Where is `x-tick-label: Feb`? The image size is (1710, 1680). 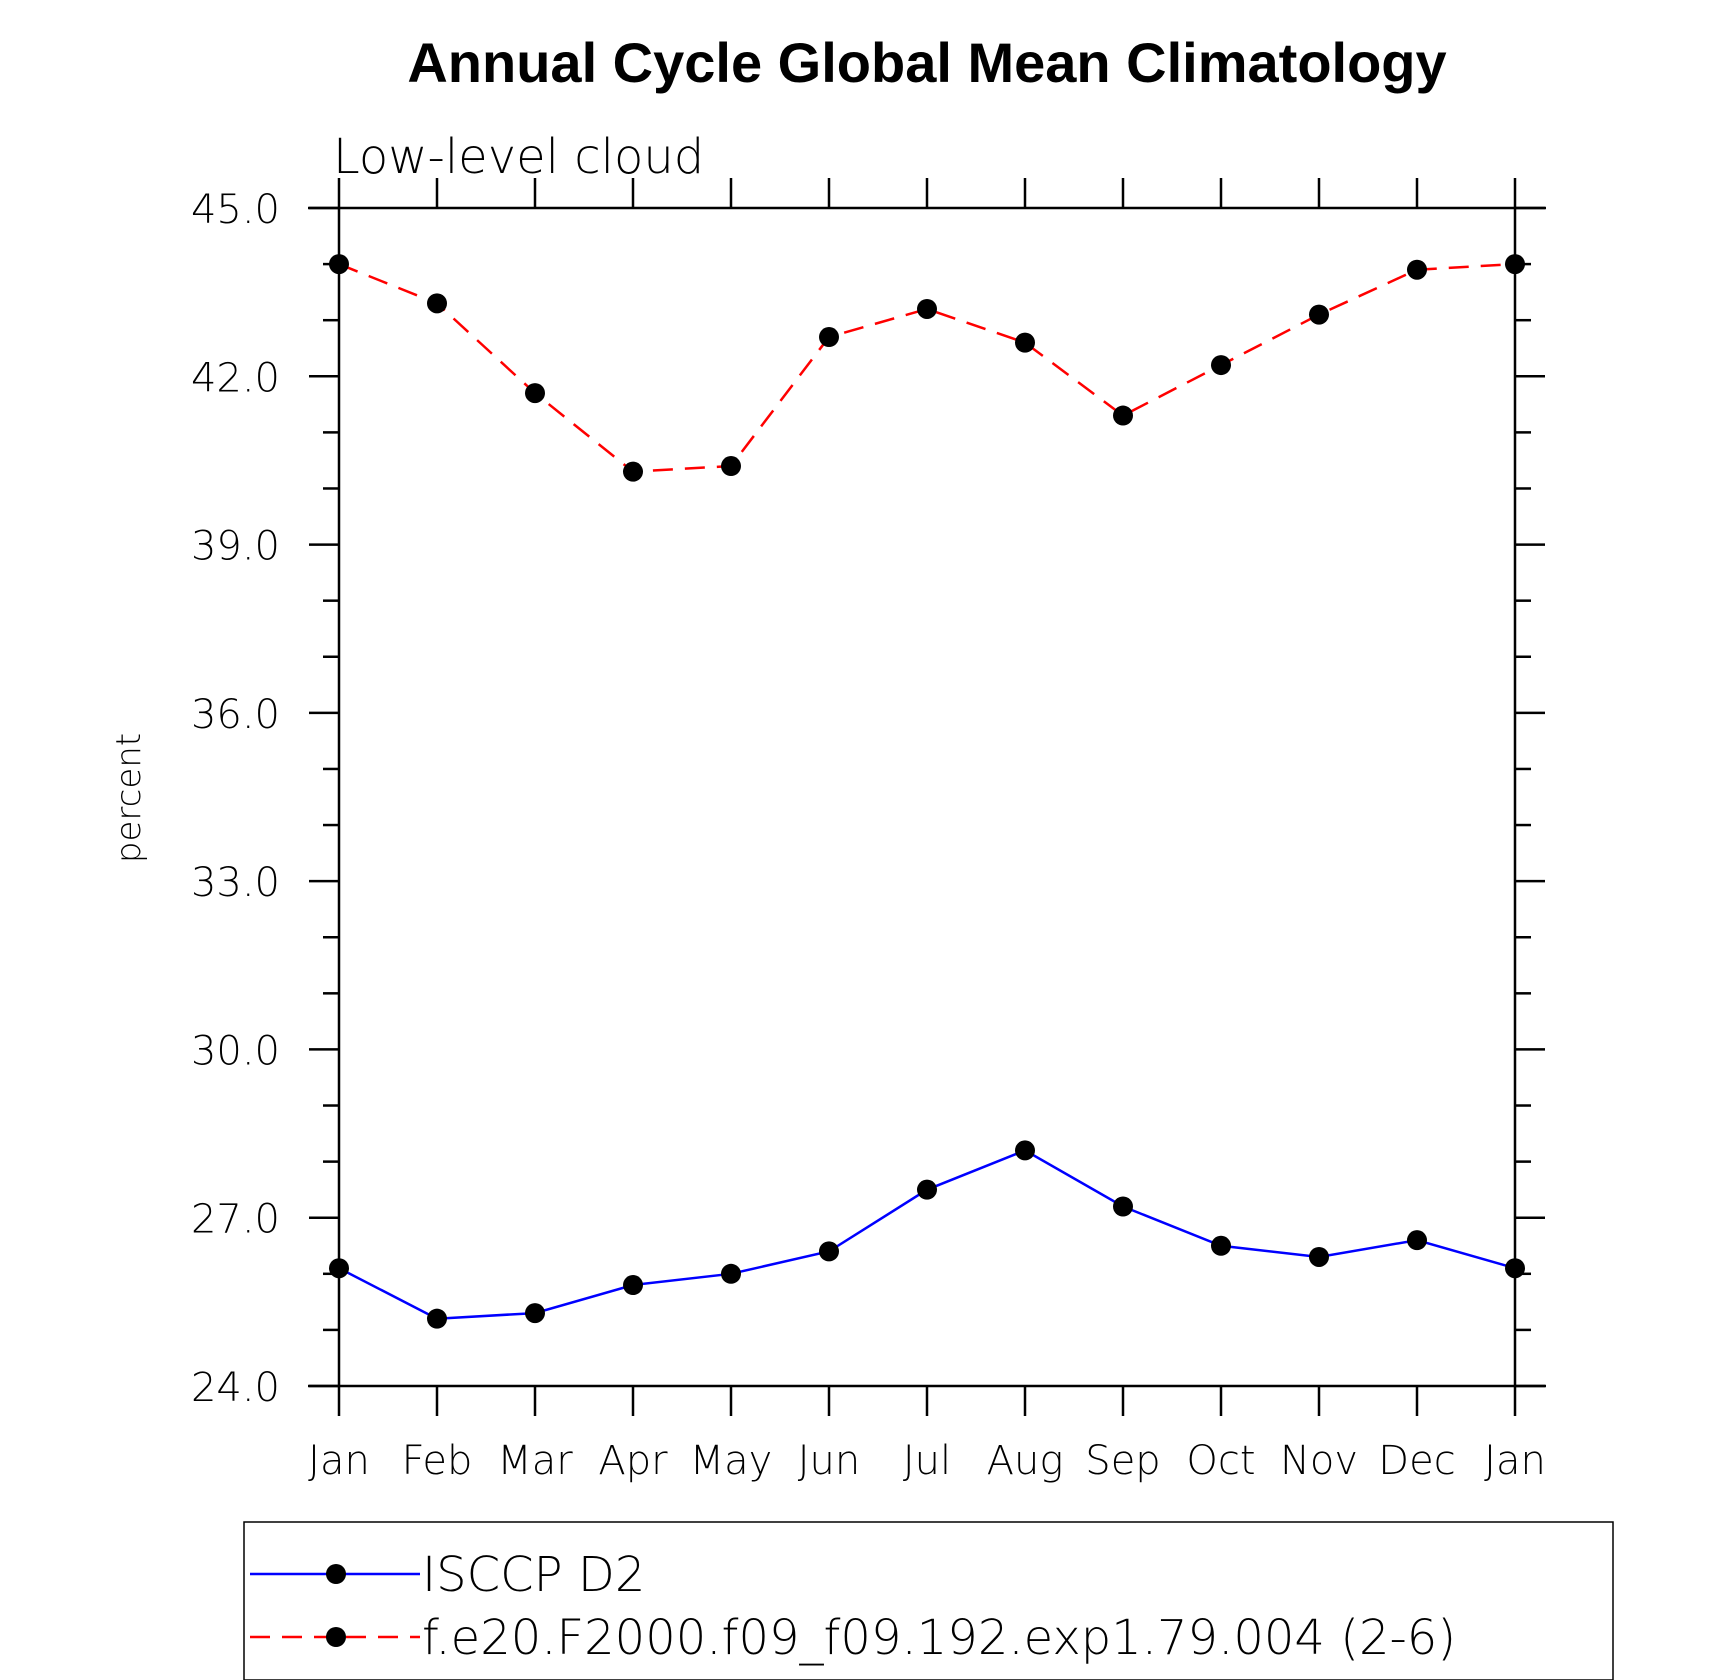
x-tick-label: Feb is located at coordinates (437, 1461).